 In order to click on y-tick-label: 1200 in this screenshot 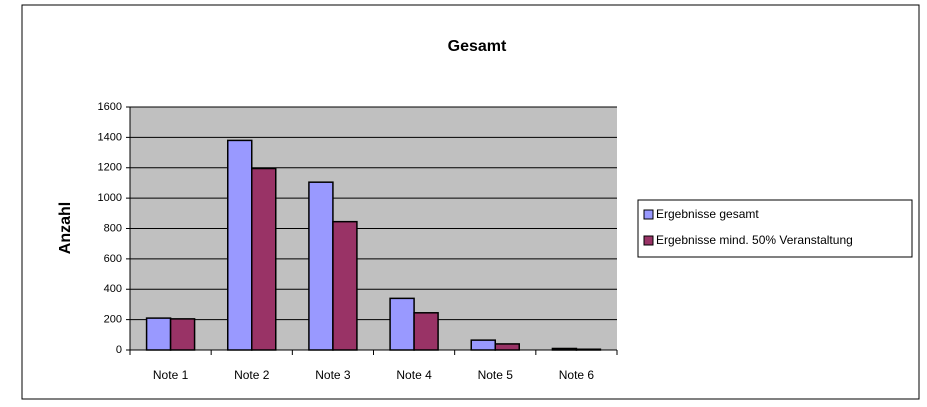, I will do `click(110, 168)`.